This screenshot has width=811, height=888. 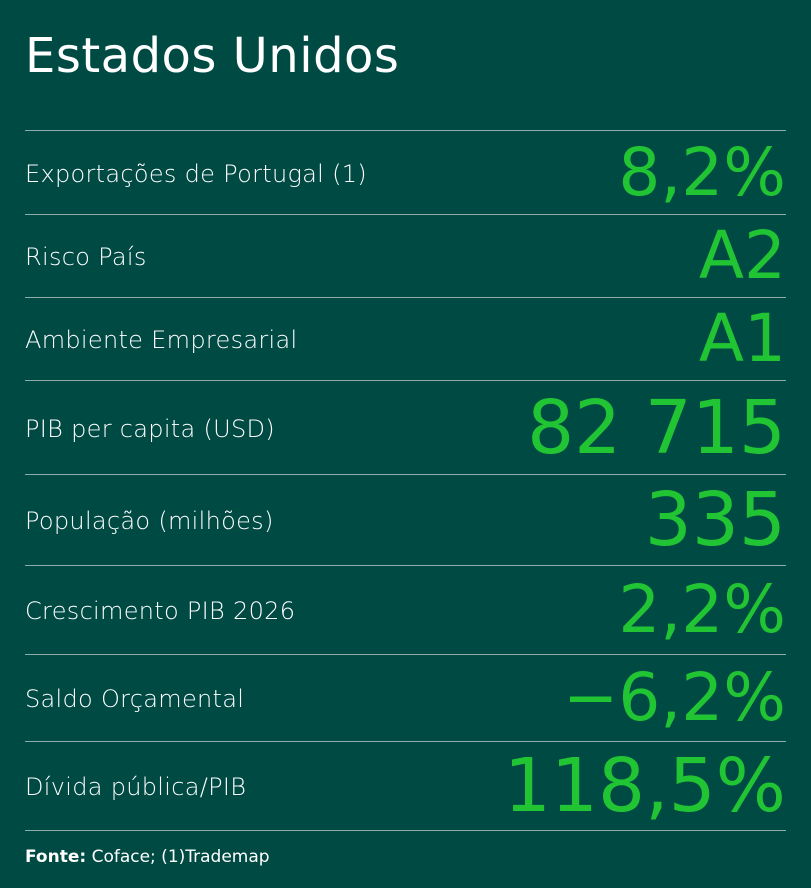 I want to click on indicator-label: Crescimento PIB 2026, so click(x=160, y=611).